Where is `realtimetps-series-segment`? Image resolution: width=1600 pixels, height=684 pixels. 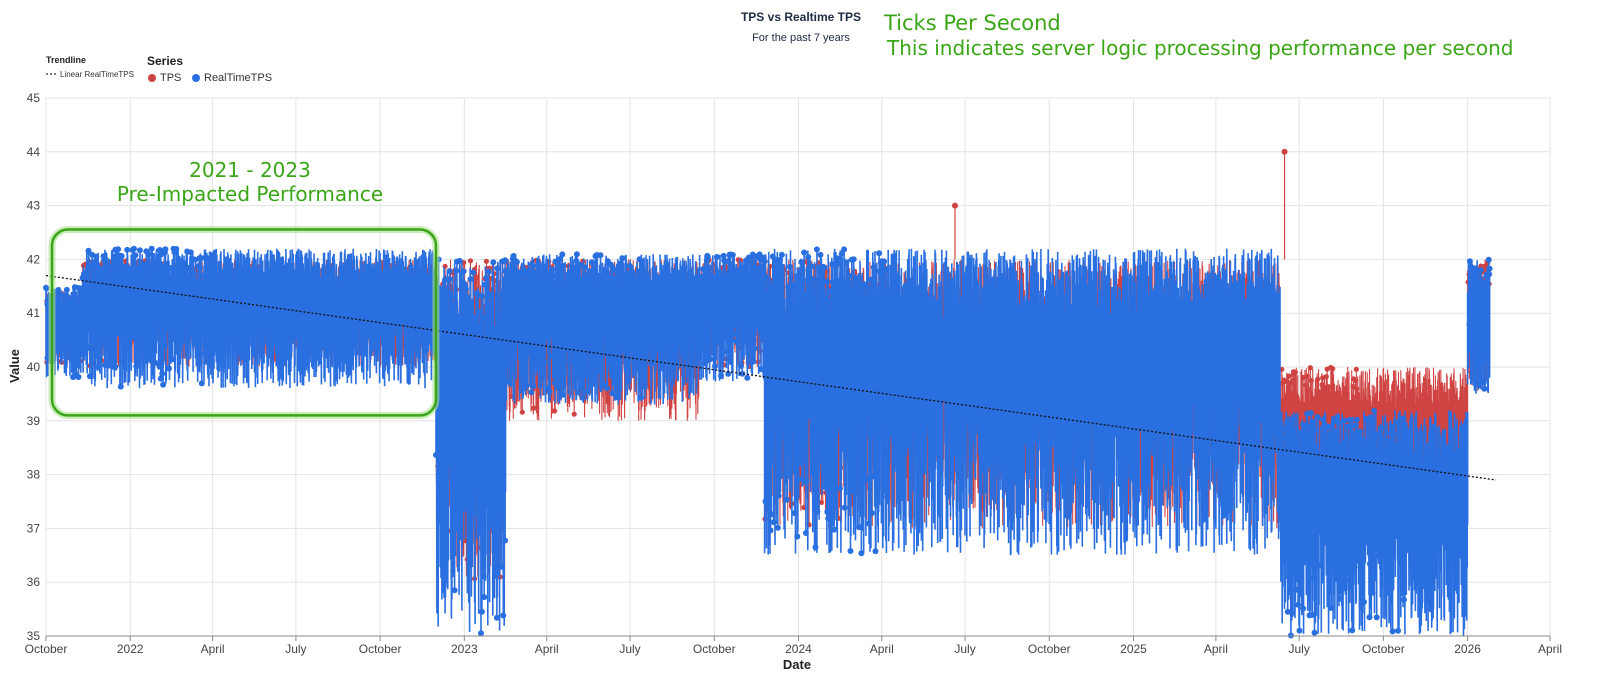 realtimetps-series-segment is located at coordinates (732, 318).